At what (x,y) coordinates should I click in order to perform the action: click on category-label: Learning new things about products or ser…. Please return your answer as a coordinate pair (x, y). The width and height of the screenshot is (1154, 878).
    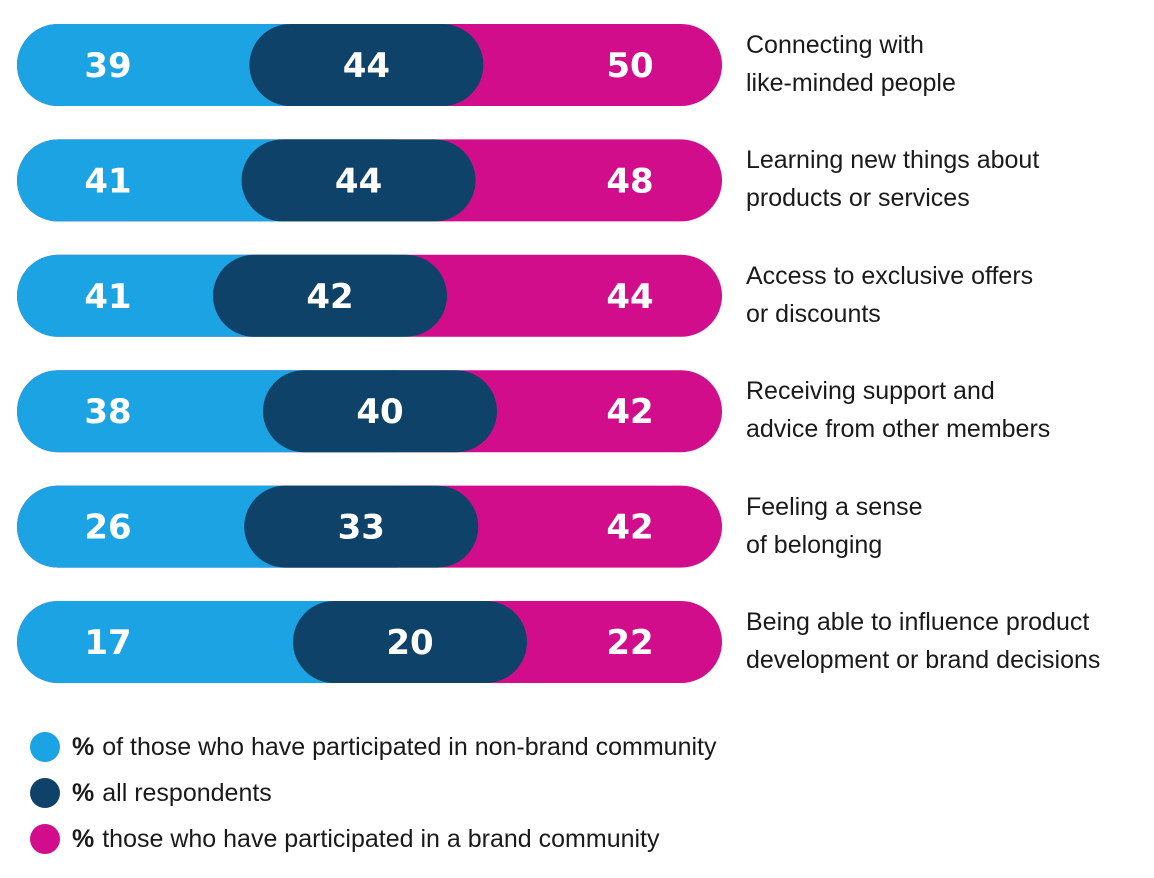
    Looking at the image, I should click on (946, 179).